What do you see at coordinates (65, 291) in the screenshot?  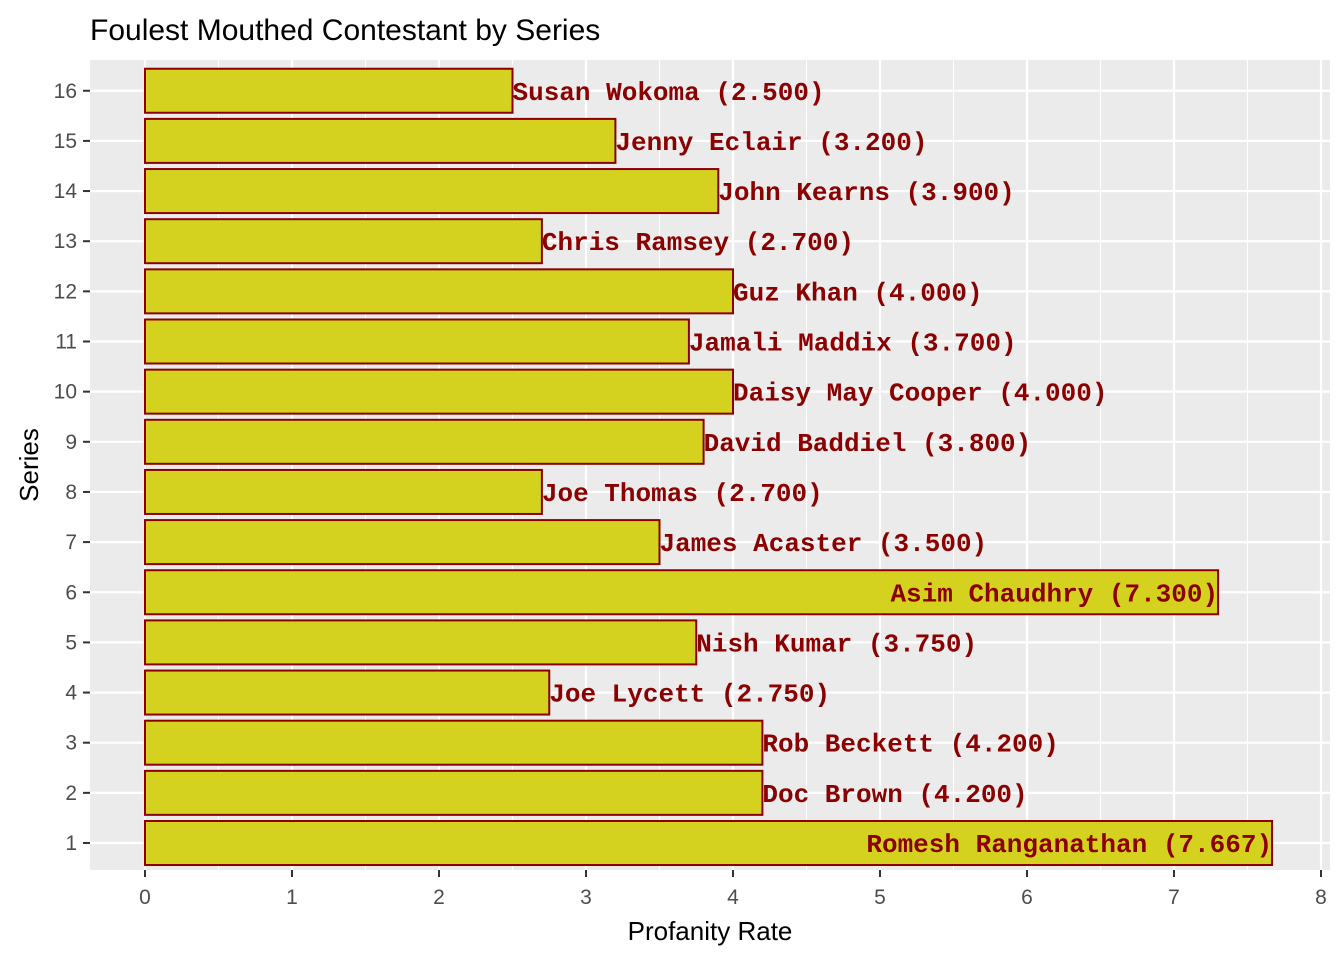 I see `y-tick-label: 12` at bounding box center [65, 291].